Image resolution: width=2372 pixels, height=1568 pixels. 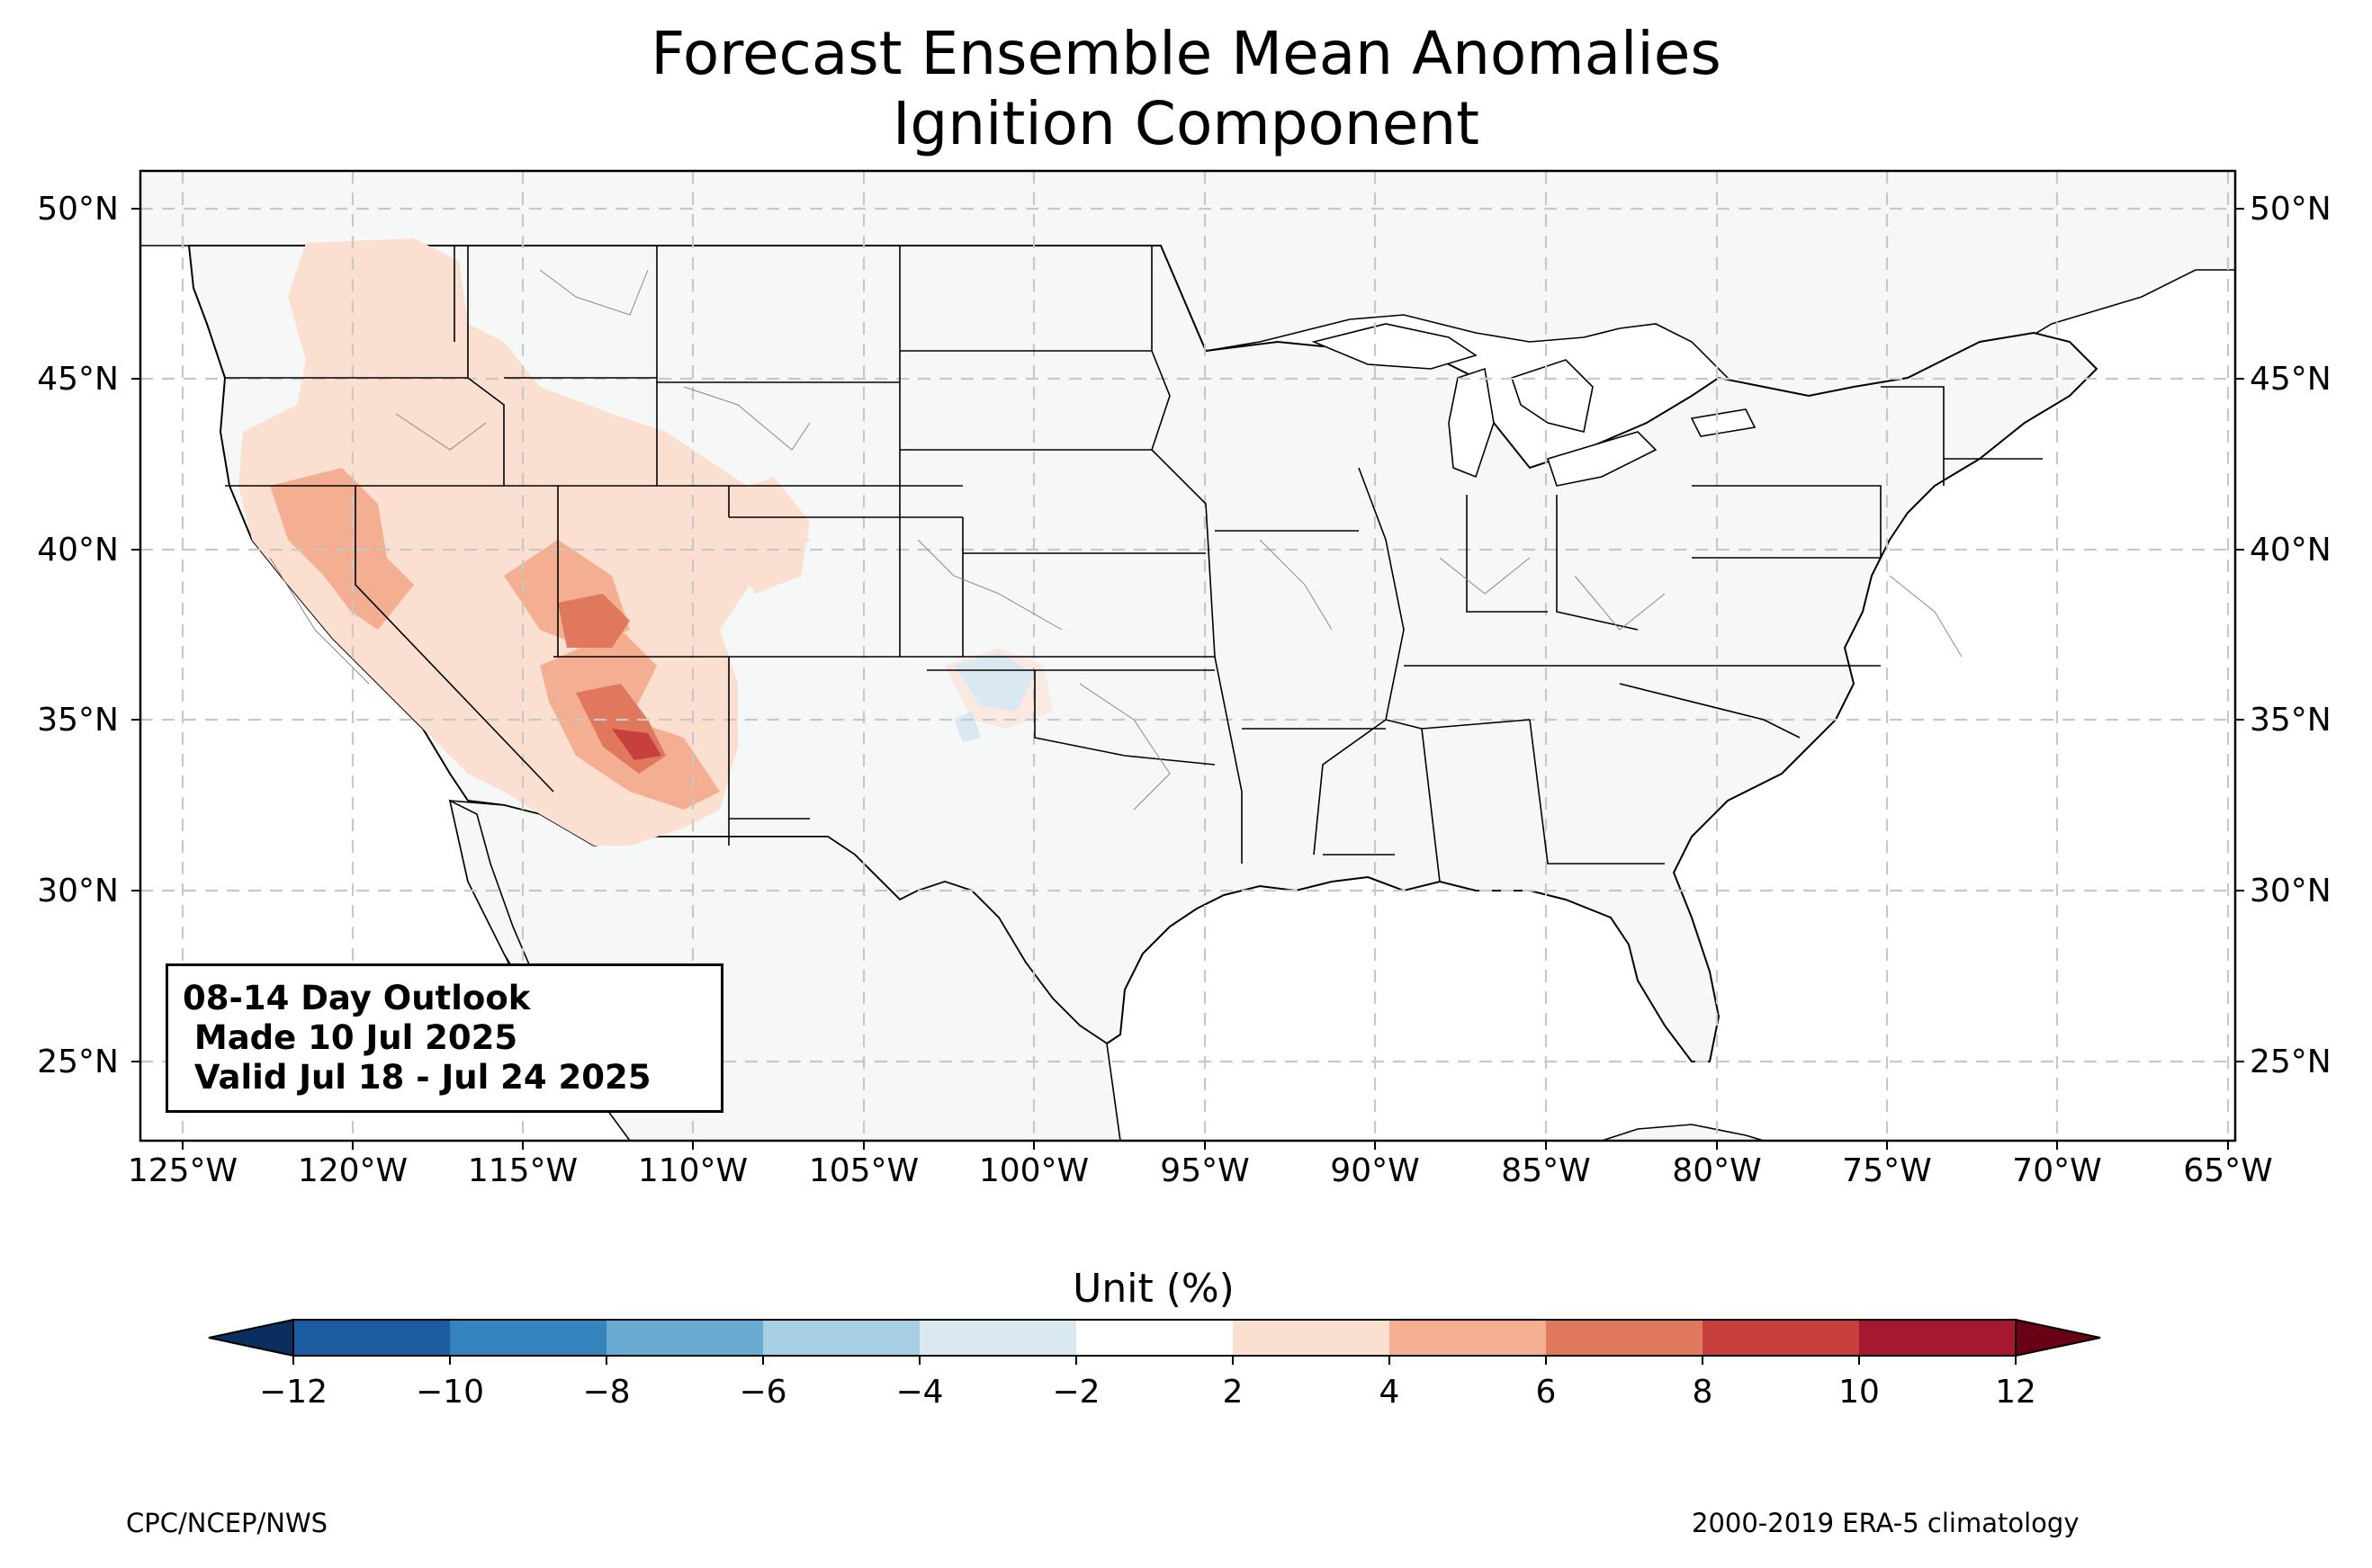 What do you see at coordinates (2058, 1337) in the screenshot?
I see `colorbar-over-arrow` at bounding box center [2058, 1337].